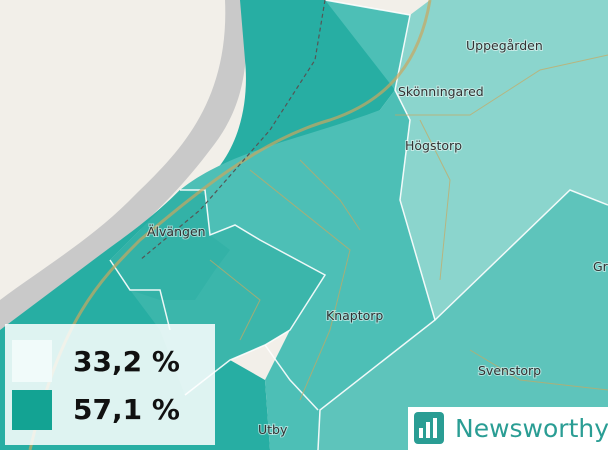  I want to click on place-label: Uppegården, so click(504, 45).